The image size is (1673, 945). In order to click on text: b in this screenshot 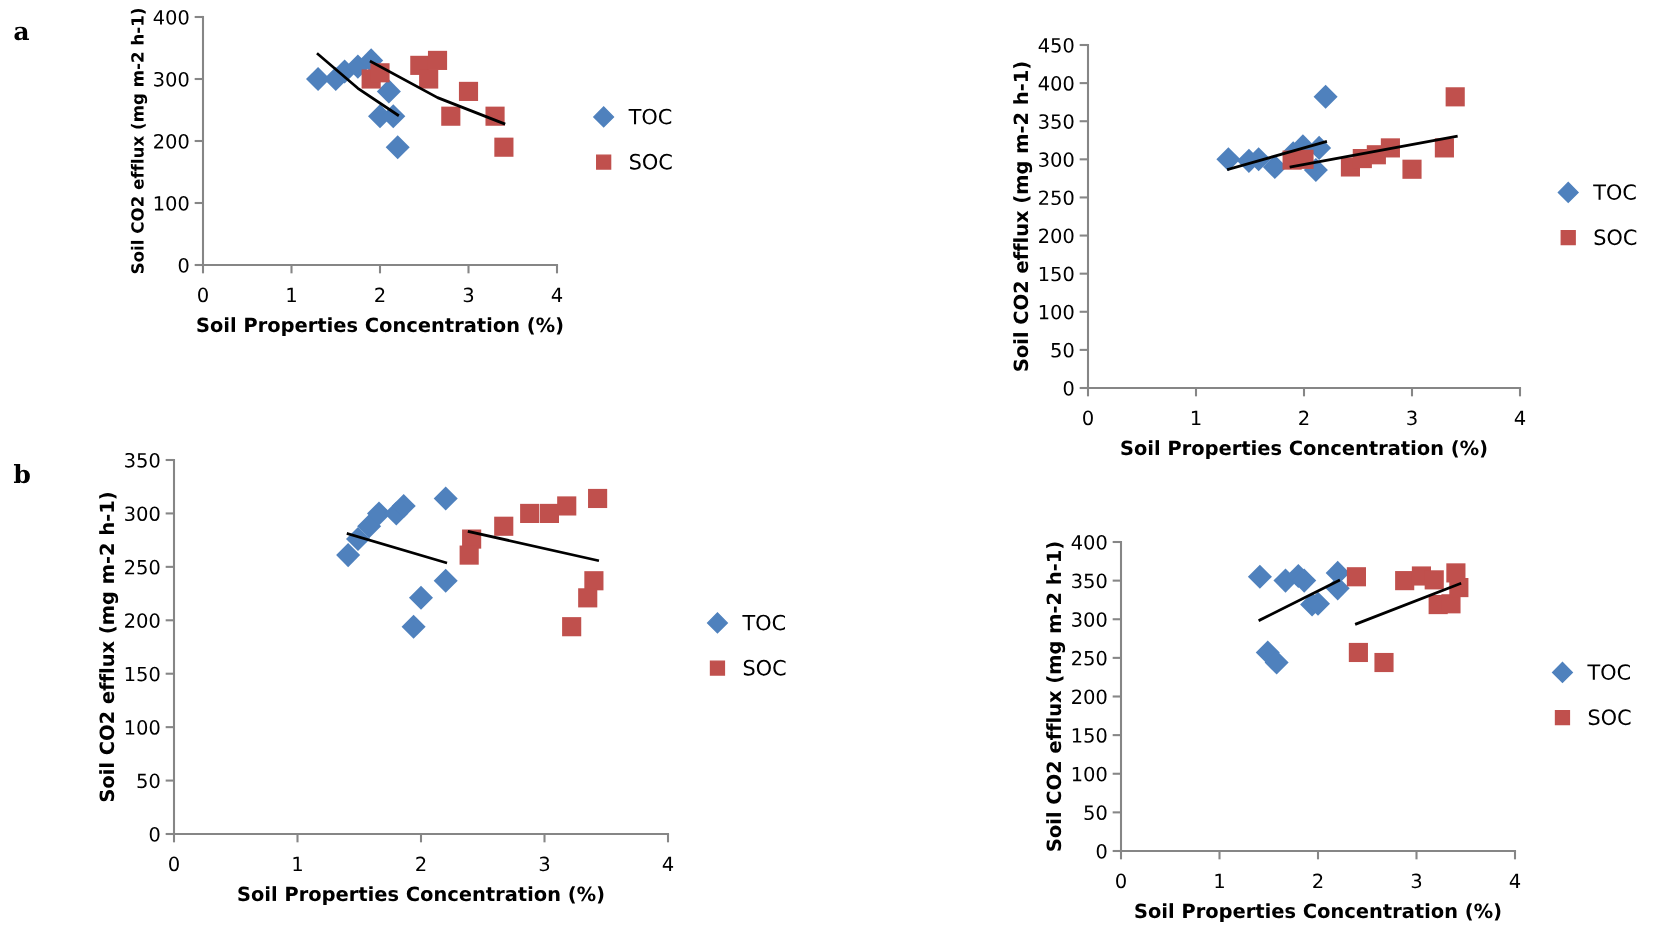, I will do `click(21, 474)`.